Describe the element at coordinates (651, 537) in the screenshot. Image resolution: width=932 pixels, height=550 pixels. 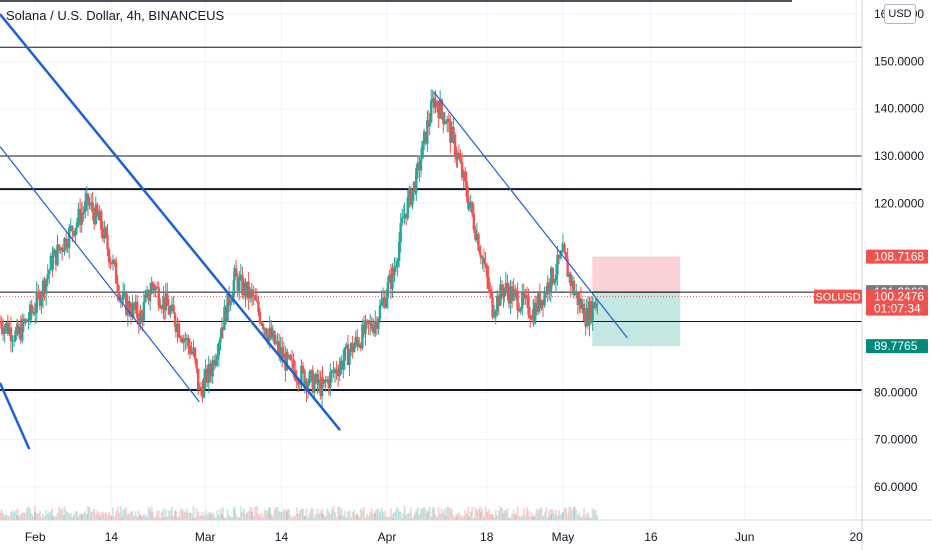
I see `x-tick-label: 16` at that location.